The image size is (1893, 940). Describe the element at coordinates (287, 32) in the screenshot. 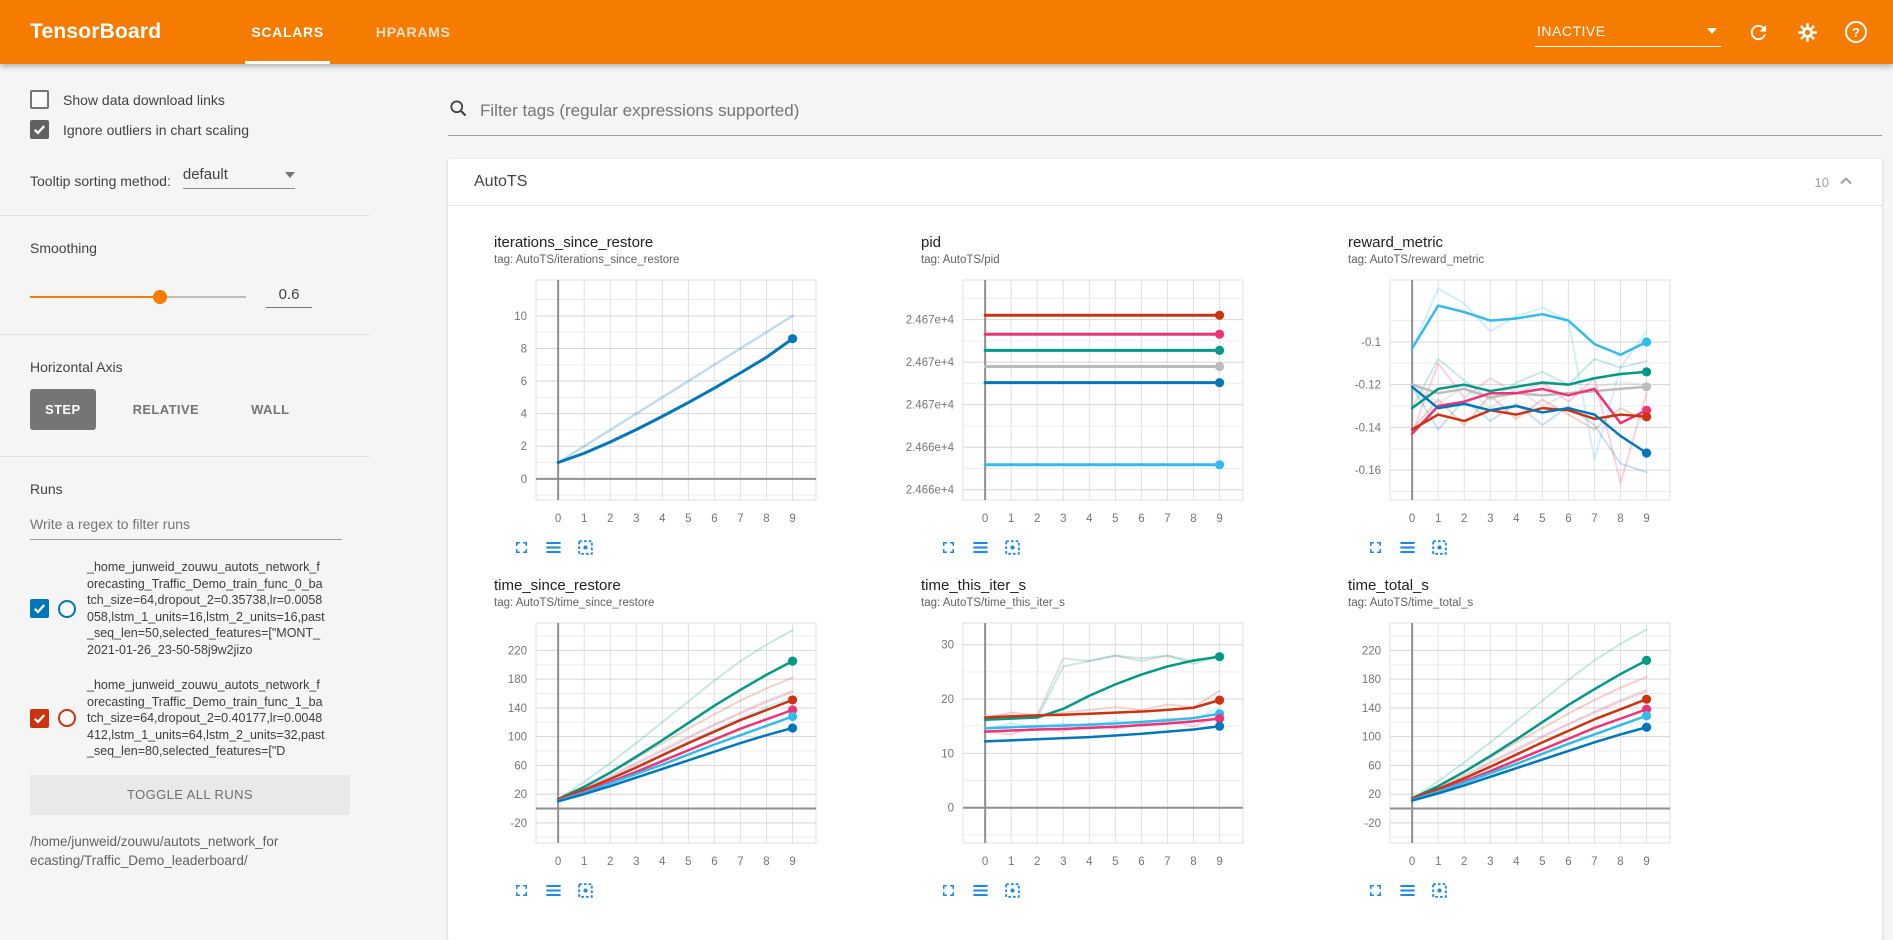

I see `tab-scalars: SCALARS` at that location.